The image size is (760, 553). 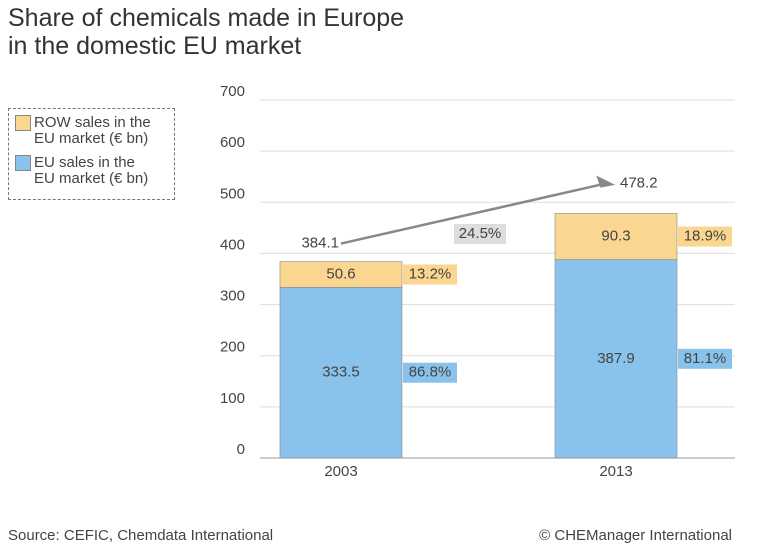 I want to click on legend-label: ROW sales in the EU market (€ bn), so click(x=92, y=130).